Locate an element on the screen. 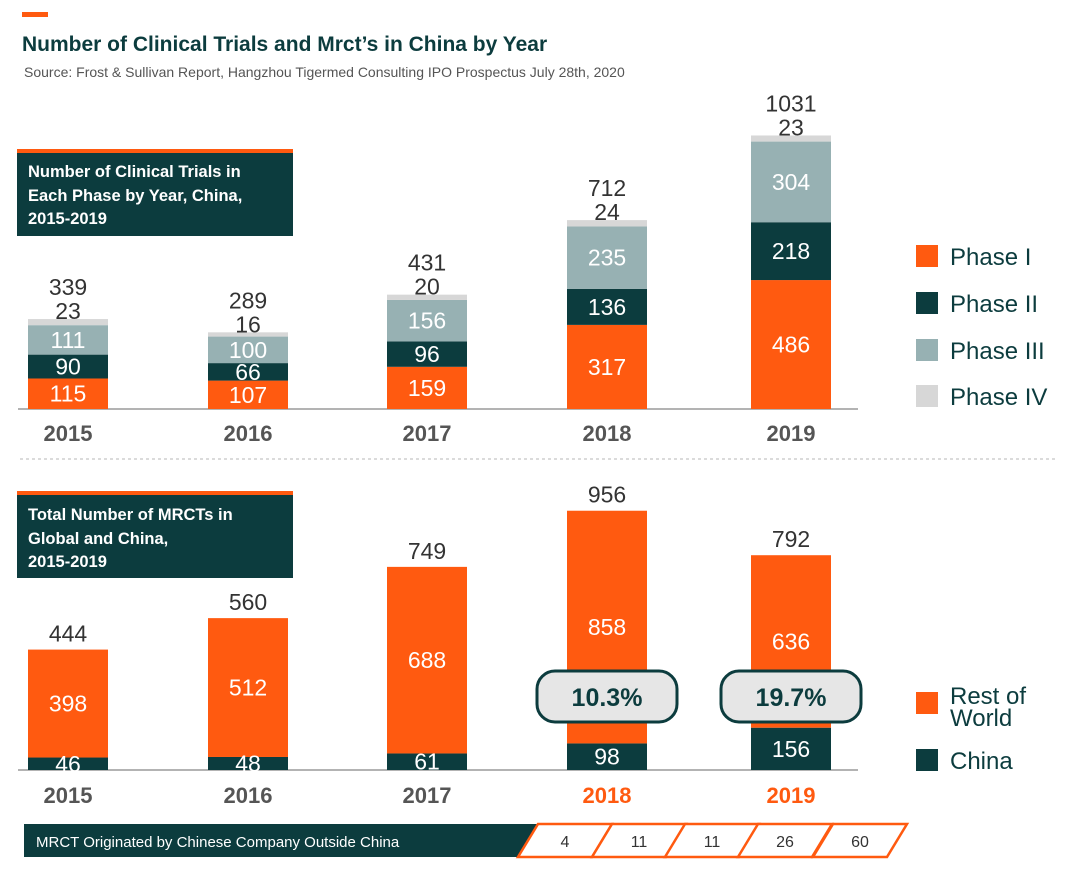 This screenshot has width=1078, height=881. trials-value-phase-ii-2017: 96 is located at coordinates (427, 354).